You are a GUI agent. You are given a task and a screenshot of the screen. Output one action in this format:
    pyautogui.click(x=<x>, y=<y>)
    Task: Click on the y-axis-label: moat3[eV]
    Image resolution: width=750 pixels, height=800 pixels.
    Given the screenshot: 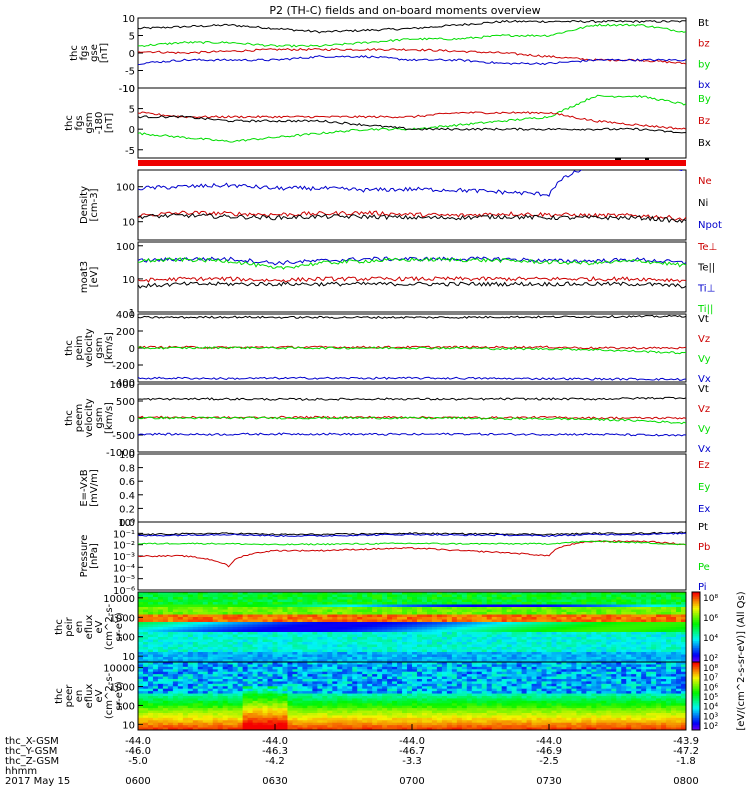 What is the action you would take?
    pyautogui.click(x=89, y=277)
    